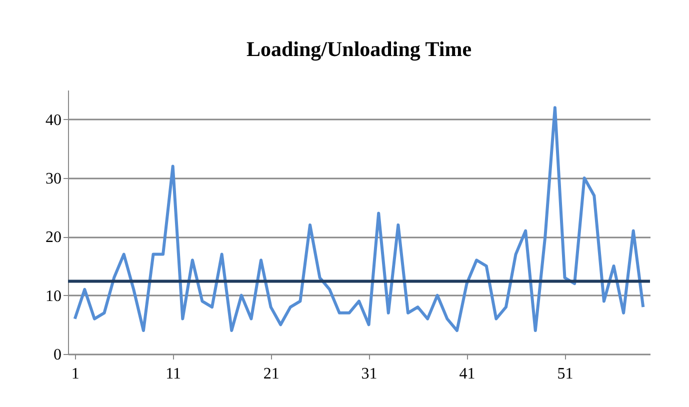  What do you see at coordinates (369, 374) in the screenshot?
I see `x-tick-label: 31` at bounding box center [369, 374].